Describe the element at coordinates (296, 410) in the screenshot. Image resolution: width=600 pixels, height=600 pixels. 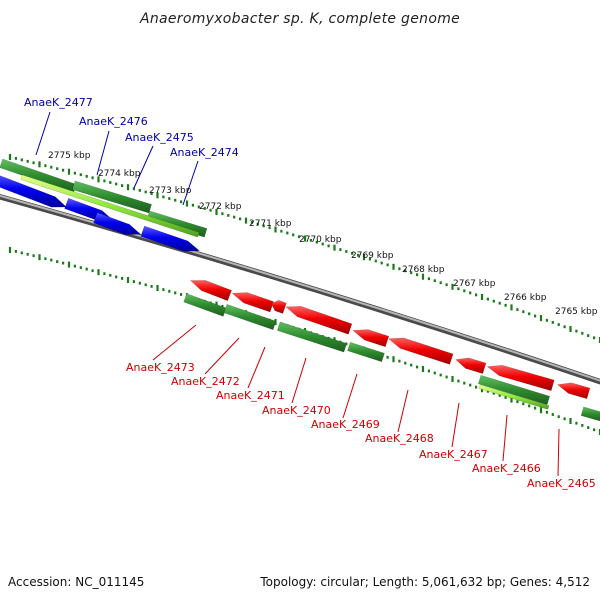
I see `reverse-gene-label: AnaeK_2470` at that location.